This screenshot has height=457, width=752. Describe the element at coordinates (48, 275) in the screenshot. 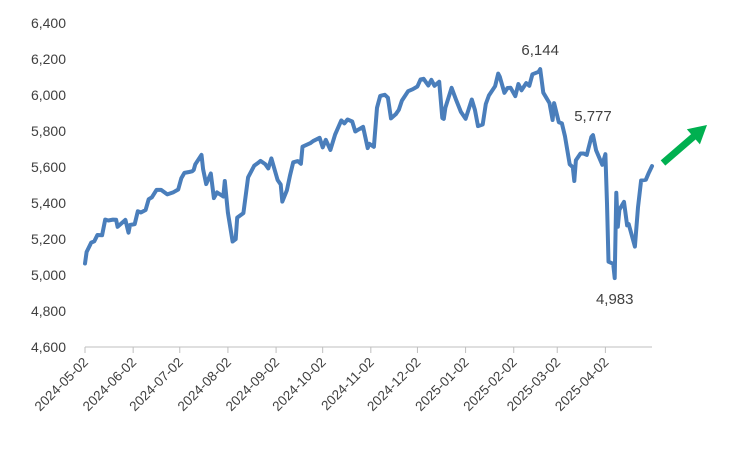

I see `y-tick-label: 5,000` at that location.